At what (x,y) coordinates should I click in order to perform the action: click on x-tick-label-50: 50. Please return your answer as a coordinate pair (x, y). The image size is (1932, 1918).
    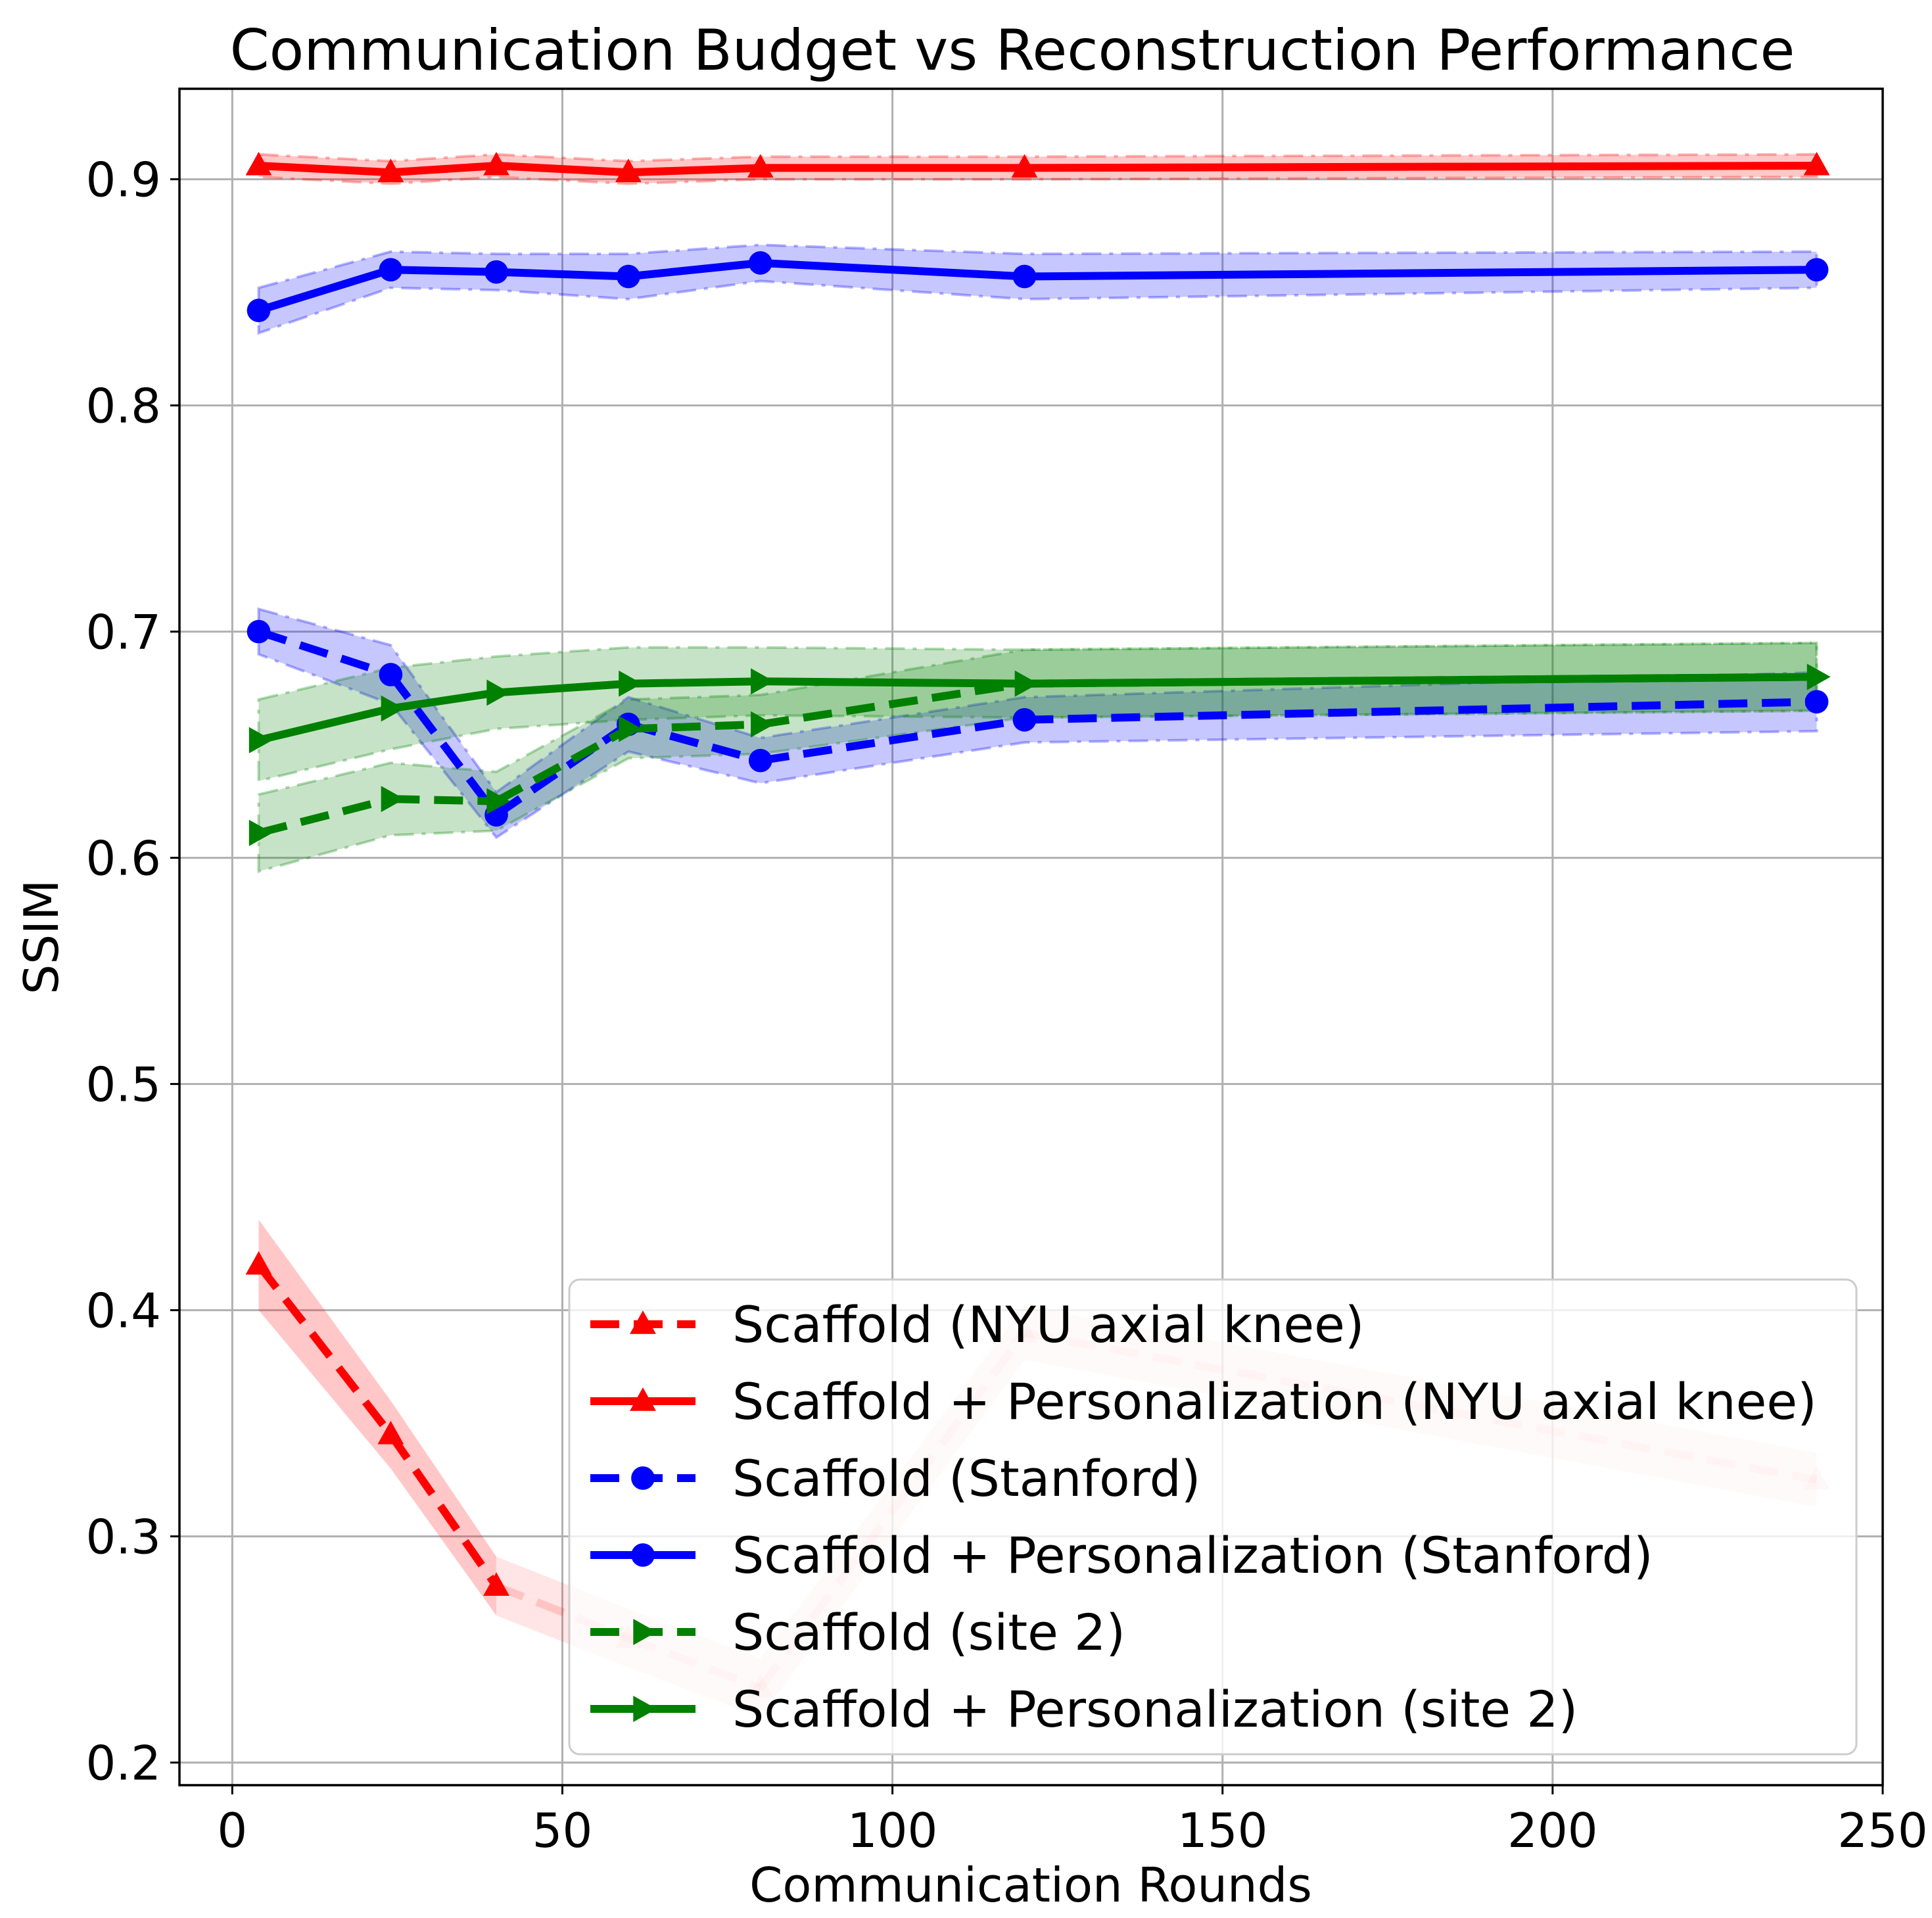
    Looking at the image, I should click on (563, 1830).